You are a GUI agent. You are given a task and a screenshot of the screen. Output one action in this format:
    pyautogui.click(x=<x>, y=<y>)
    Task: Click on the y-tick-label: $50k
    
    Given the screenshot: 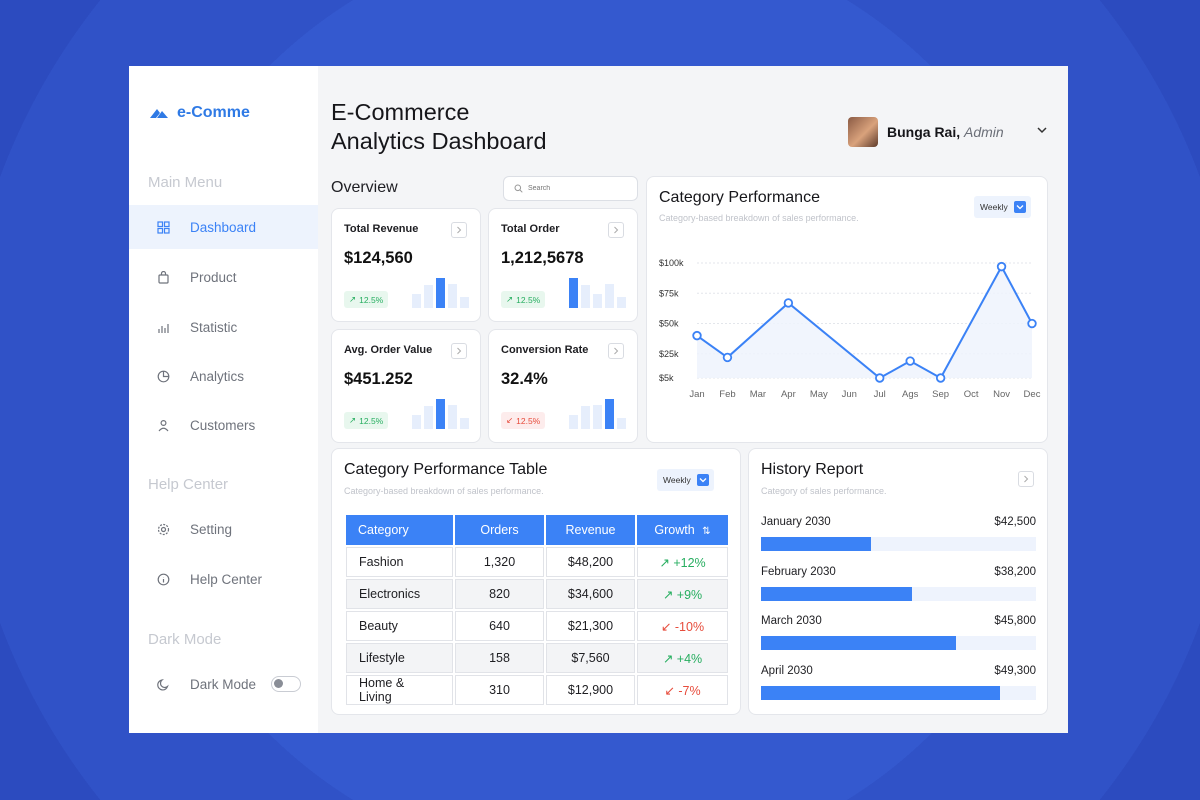 What is the action you would take?
    pyautogui.click(x=669, y=324)
    